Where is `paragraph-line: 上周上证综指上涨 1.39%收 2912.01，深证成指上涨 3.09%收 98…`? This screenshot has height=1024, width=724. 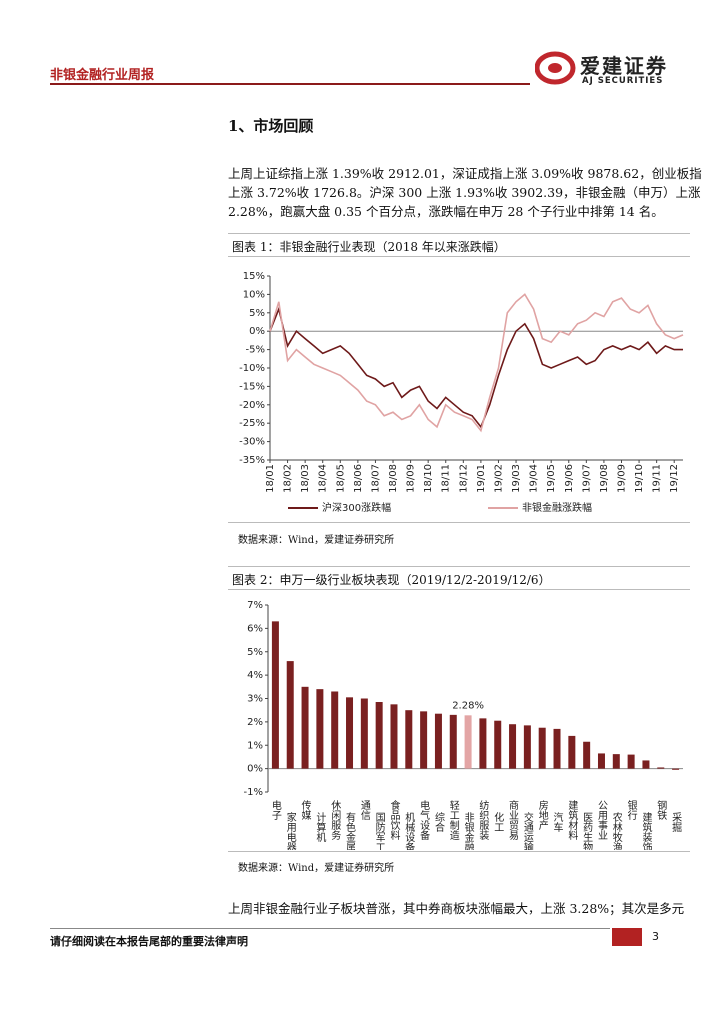
paragraph-line: 上周上证综指上涨 1.39%收 2912.01，深证成指上涨 3.09%收 98… is located at coordinates (465, 173).